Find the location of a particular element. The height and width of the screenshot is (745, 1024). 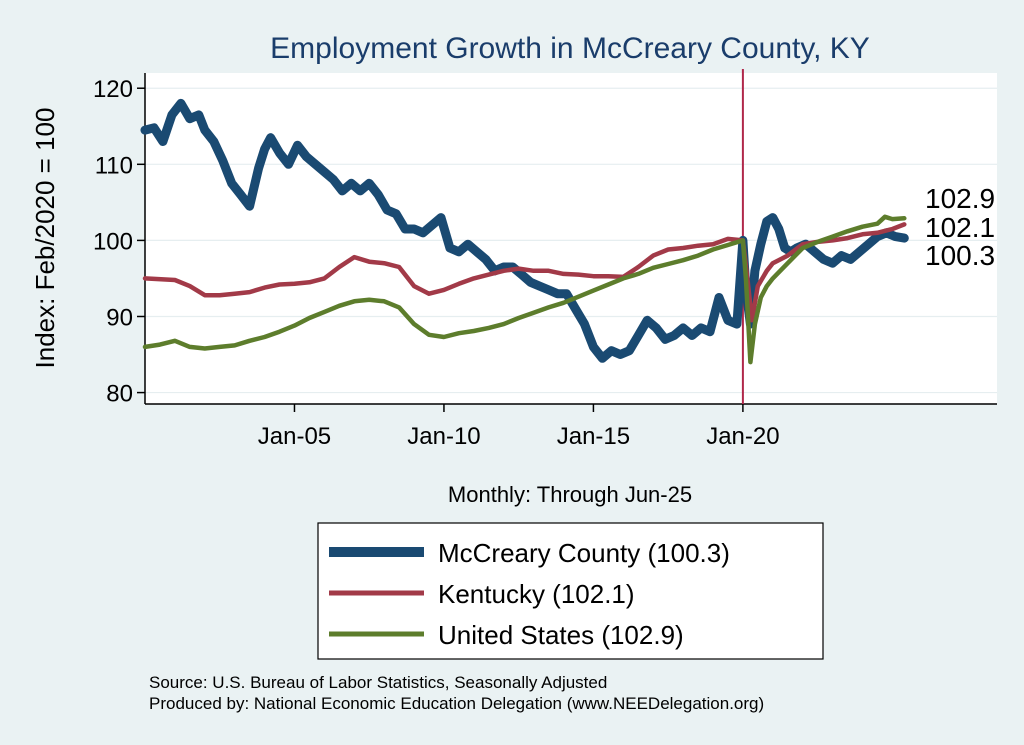

y-tick-label: 110 is located at coordinates (114, 165).